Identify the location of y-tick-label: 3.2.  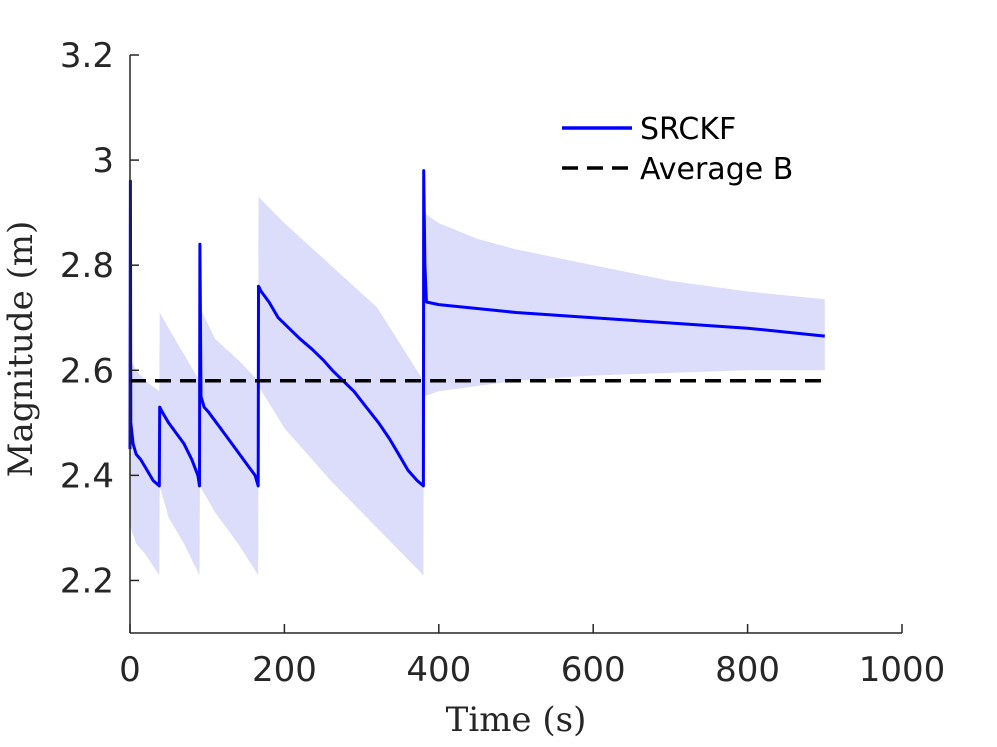
(87, 56).